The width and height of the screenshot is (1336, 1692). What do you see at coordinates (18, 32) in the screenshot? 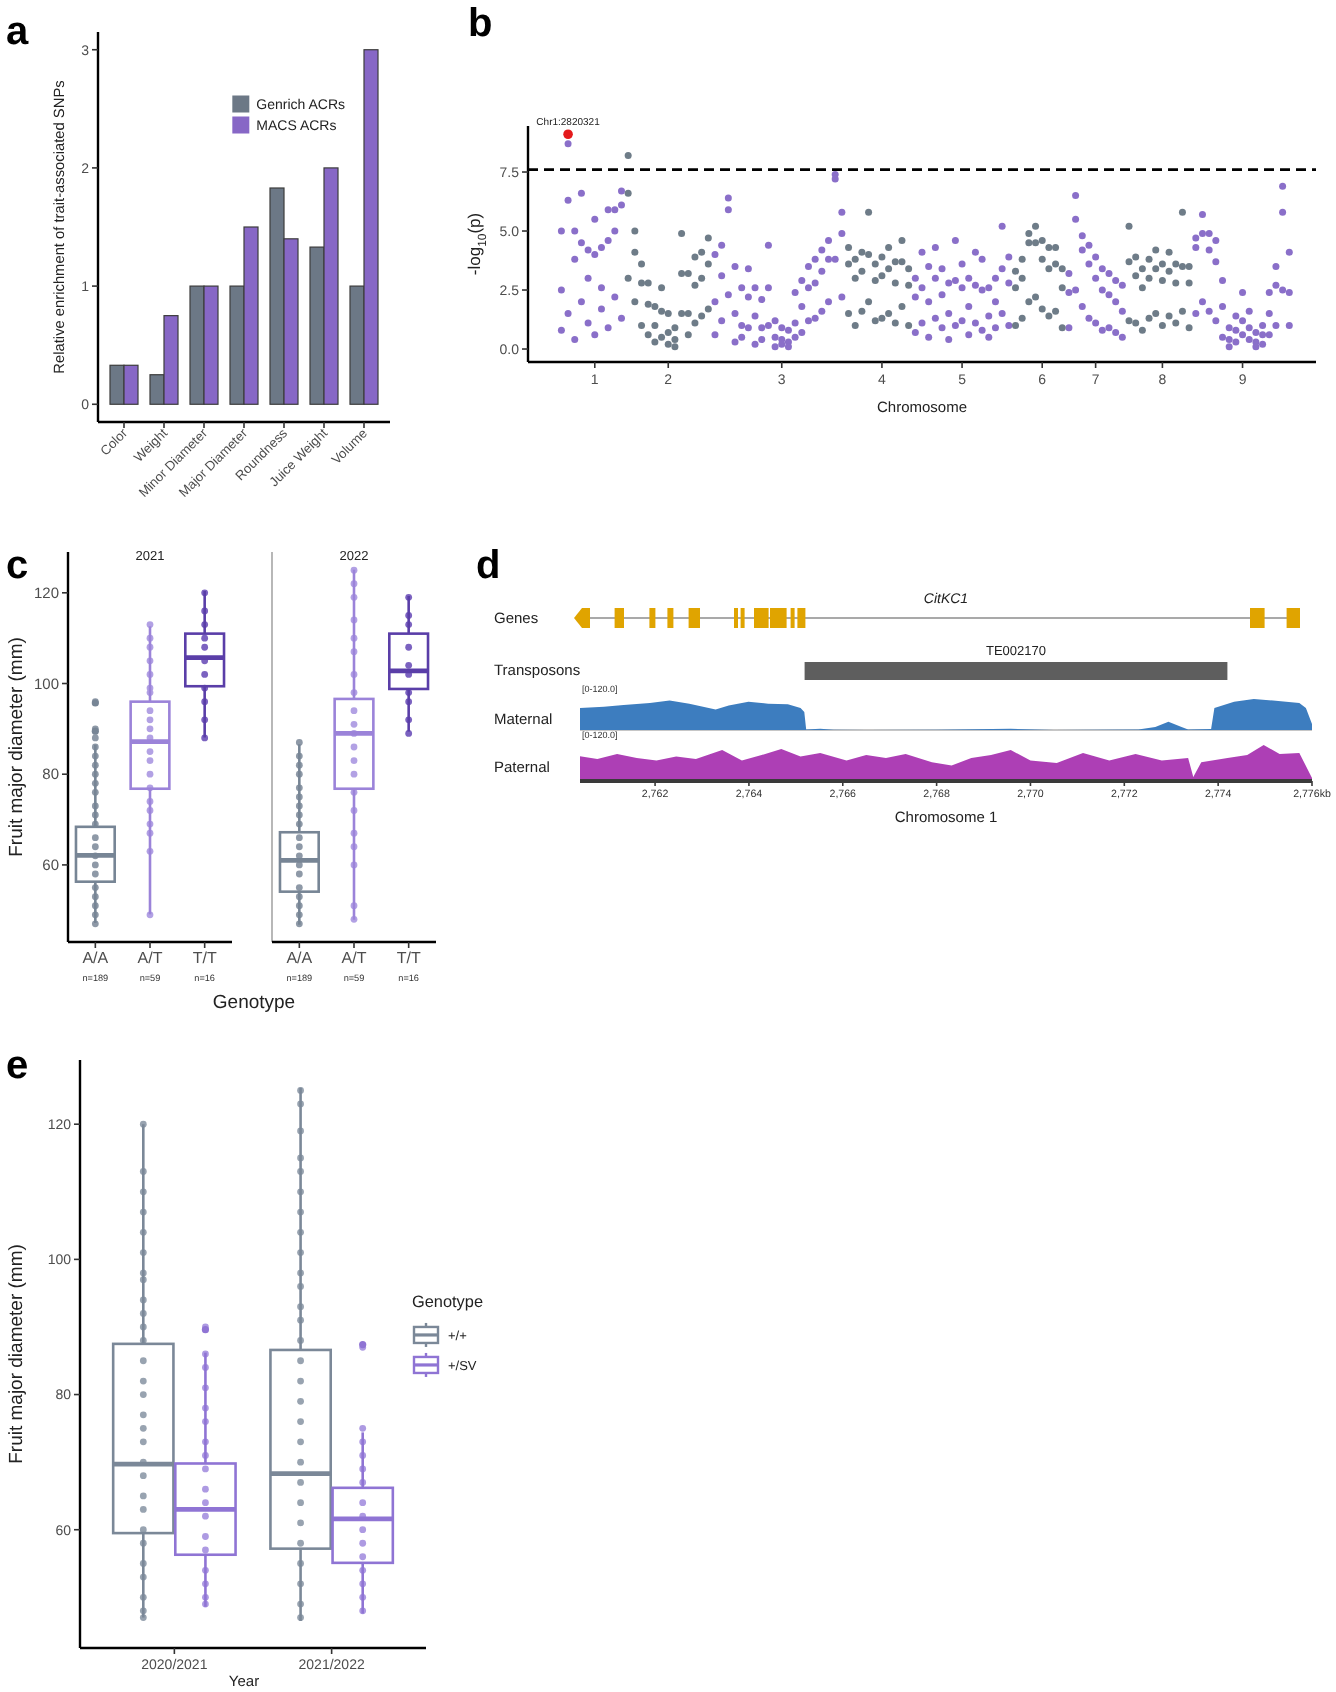
I see `chart-title: a` at bounding box center [18, 32].